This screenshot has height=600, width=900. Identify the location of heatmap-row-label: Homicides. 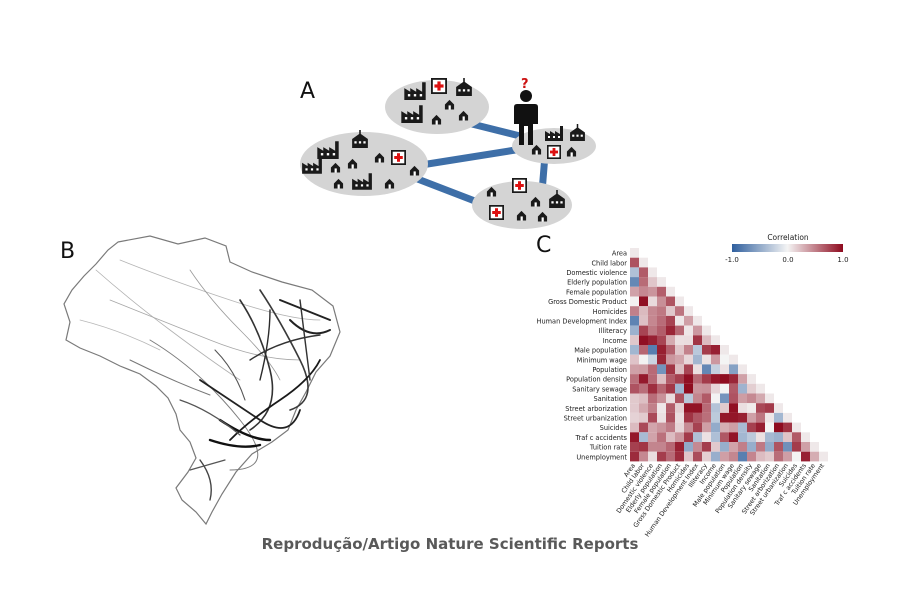
(610, 312).